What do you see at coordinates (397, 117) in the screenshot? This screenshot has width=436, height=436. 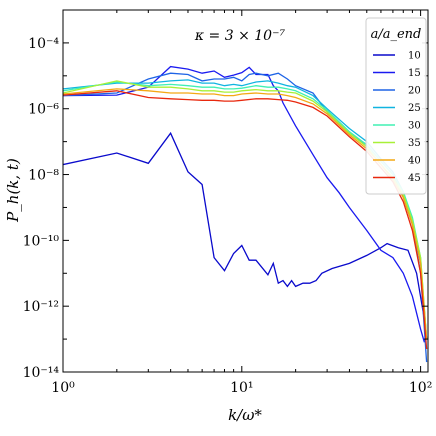 I see `legend-items: 10 15 20 25 30 35 40 45` at bounding box center [397, 117].